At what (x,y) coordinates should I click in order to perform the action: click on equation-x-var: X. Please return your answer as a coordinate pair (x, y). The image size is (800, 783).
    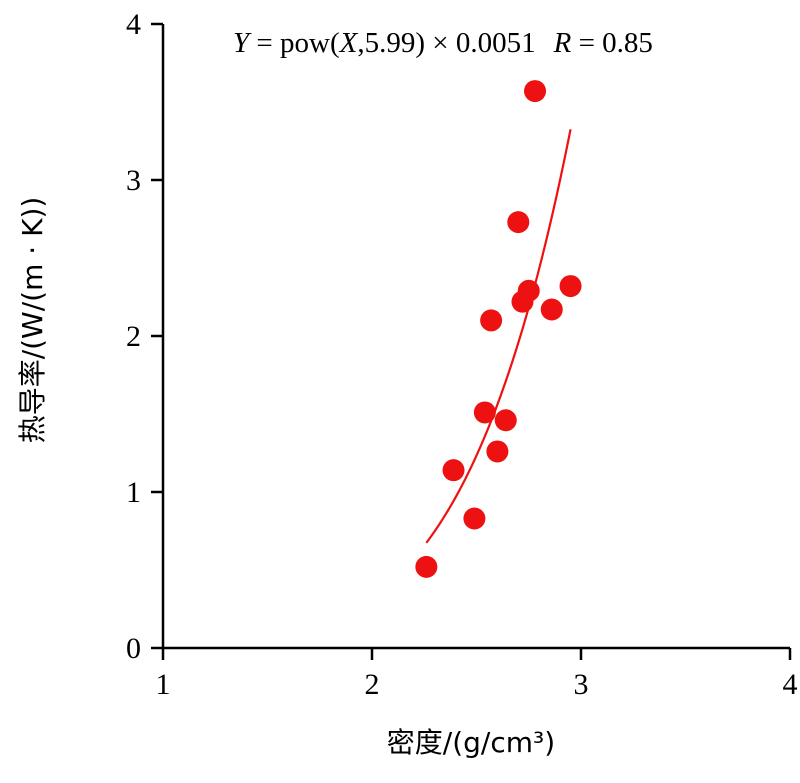
    Looking at the image, I should click on (349, 43).